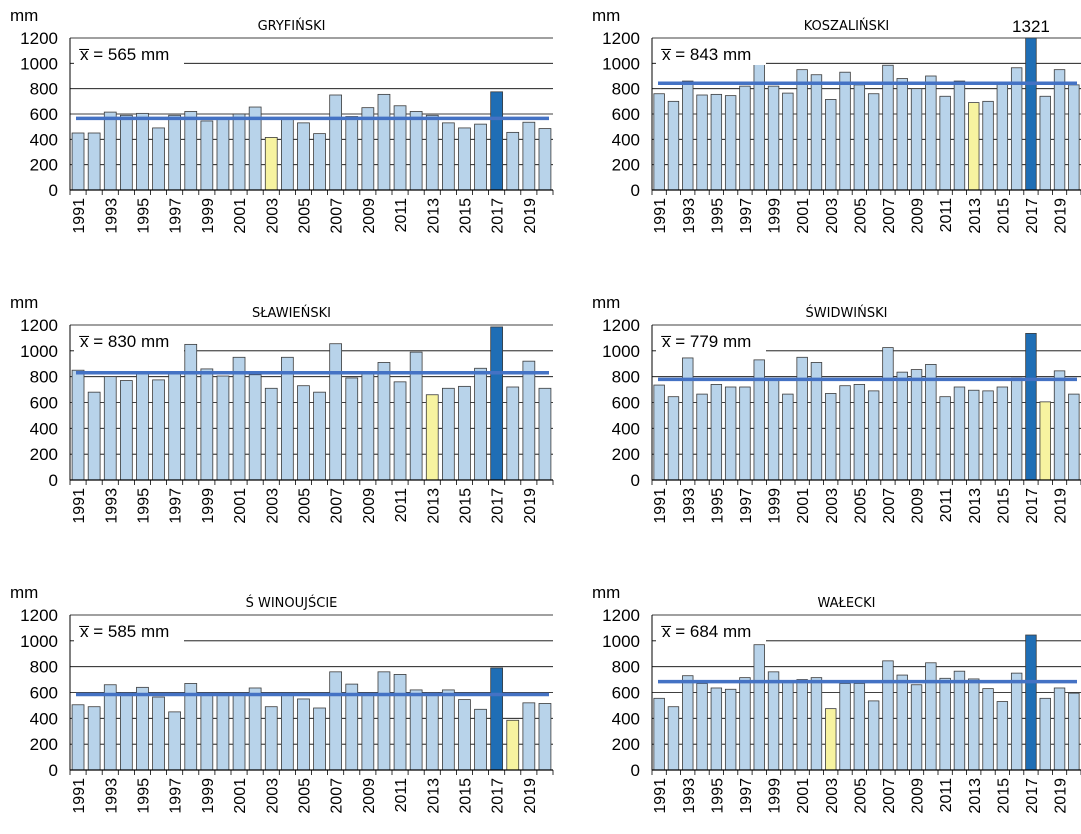 The width and height of the screenshot is (1081, 834). What do you see at coordinates (124, 341) in the screenshot?
I see `mean-label: x̅ = 830 mm` at bounding box center [124, 341].